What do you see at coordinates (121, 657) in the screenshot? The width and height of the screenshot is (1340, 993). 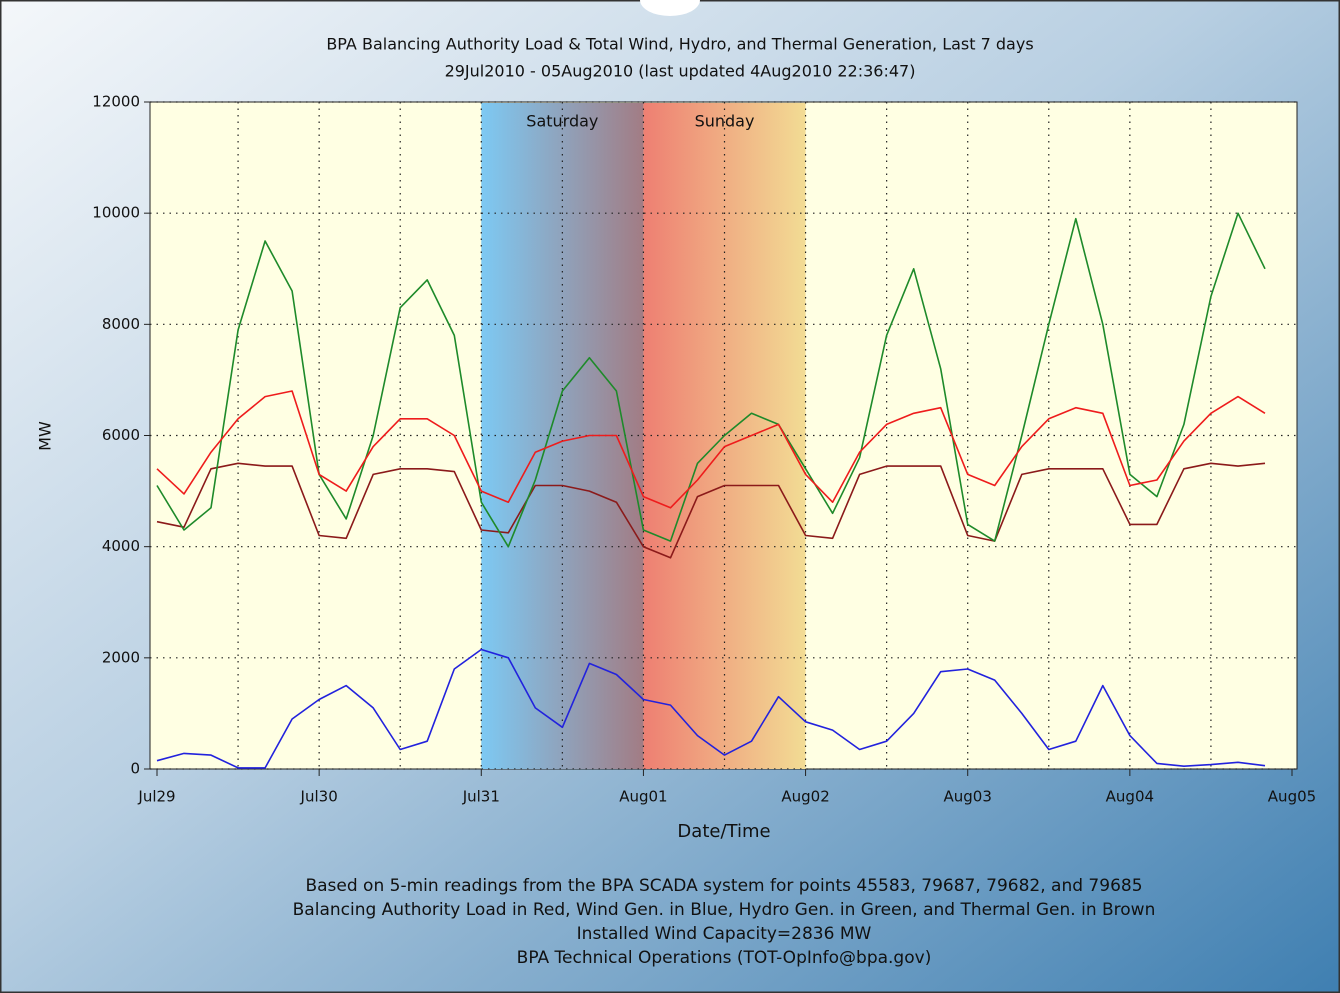 I see `y-tick-label: 2000` at bounding box center [121, 657].